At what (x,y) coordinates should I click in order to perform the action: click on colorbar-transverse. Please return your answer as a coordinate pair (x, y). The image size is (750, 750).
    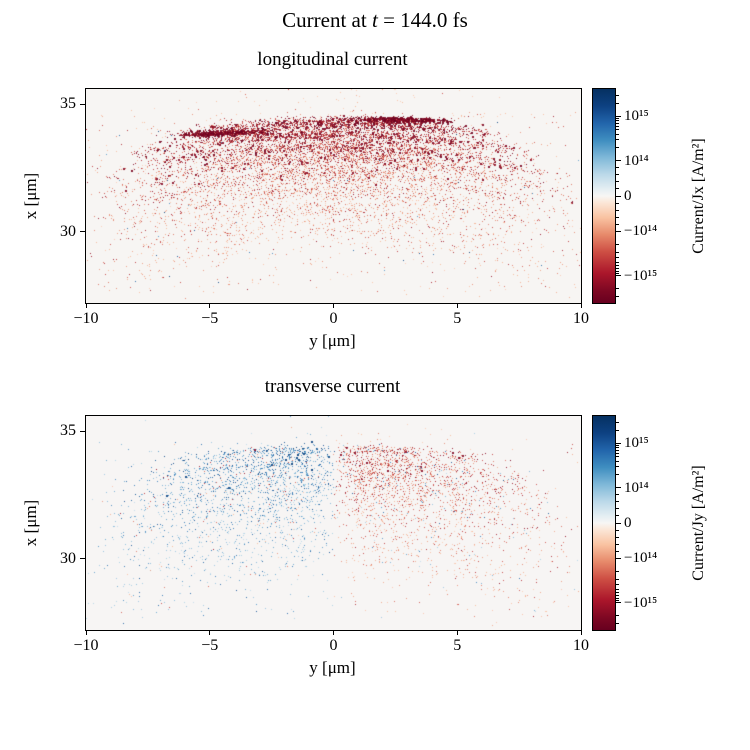
    Looking at the image, I should click on (604, 523).